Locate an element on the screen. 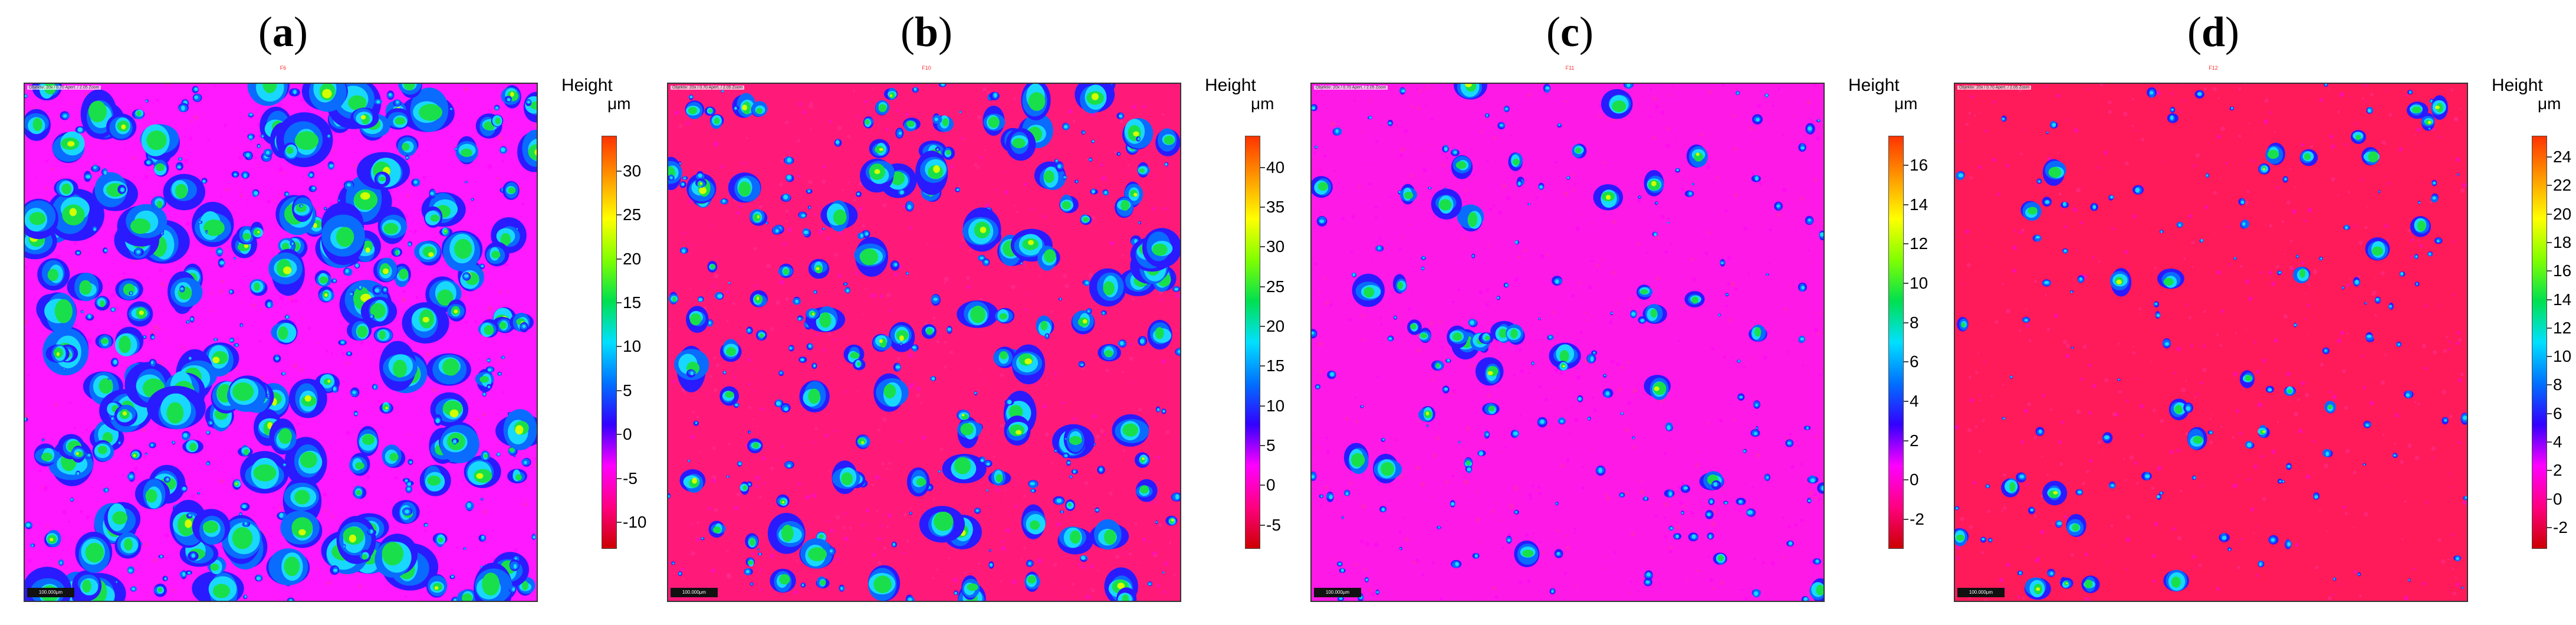 This screenshot has height=625, width=2576. panel-label: (c) is located at coordinates (1569, 31).